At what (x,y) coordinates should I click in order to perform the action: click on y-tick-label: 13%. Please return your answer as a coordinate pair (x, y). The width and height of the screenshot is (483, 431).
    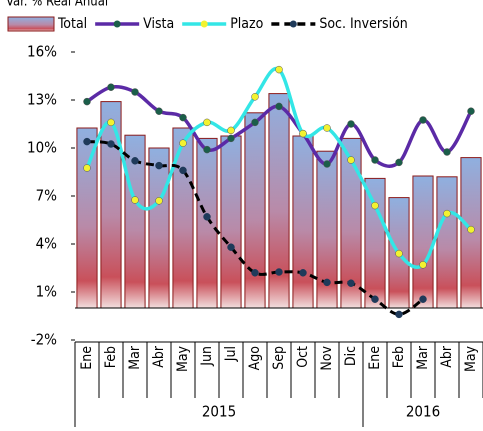
    Looking at the image, I should click on (42, 100).